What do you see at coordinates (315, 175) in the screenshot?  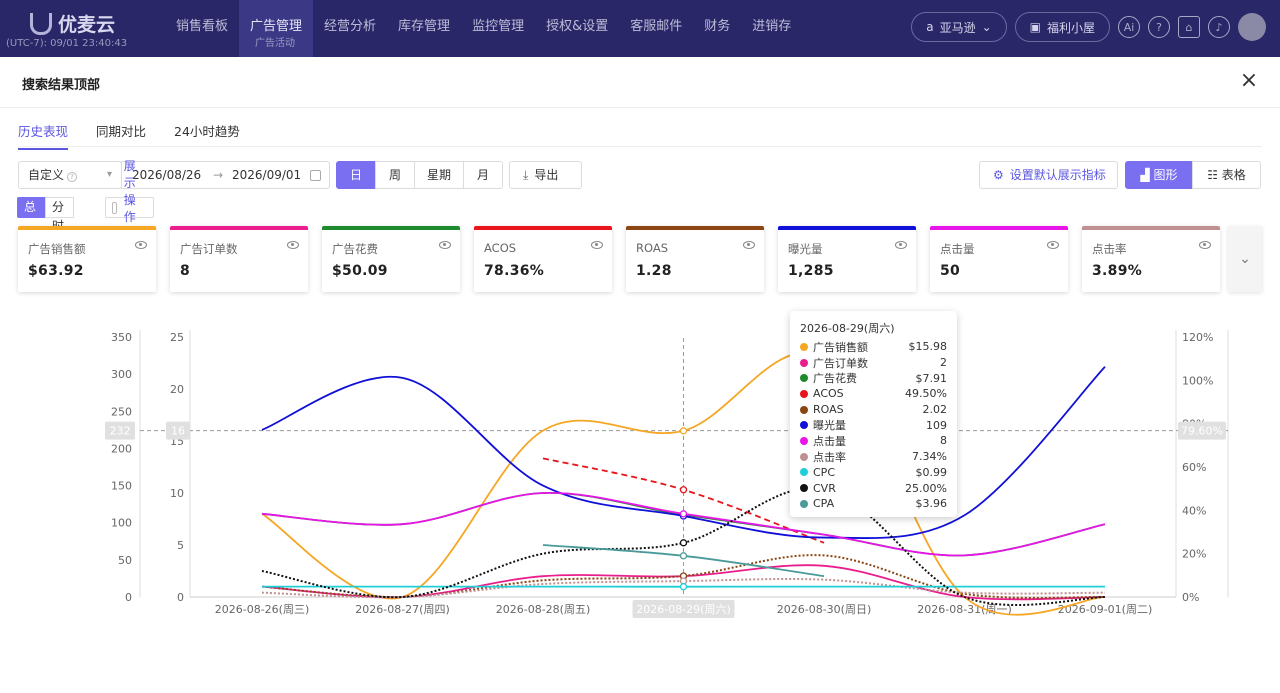 I see `calendar-icon` at bounding box center [315, 175].